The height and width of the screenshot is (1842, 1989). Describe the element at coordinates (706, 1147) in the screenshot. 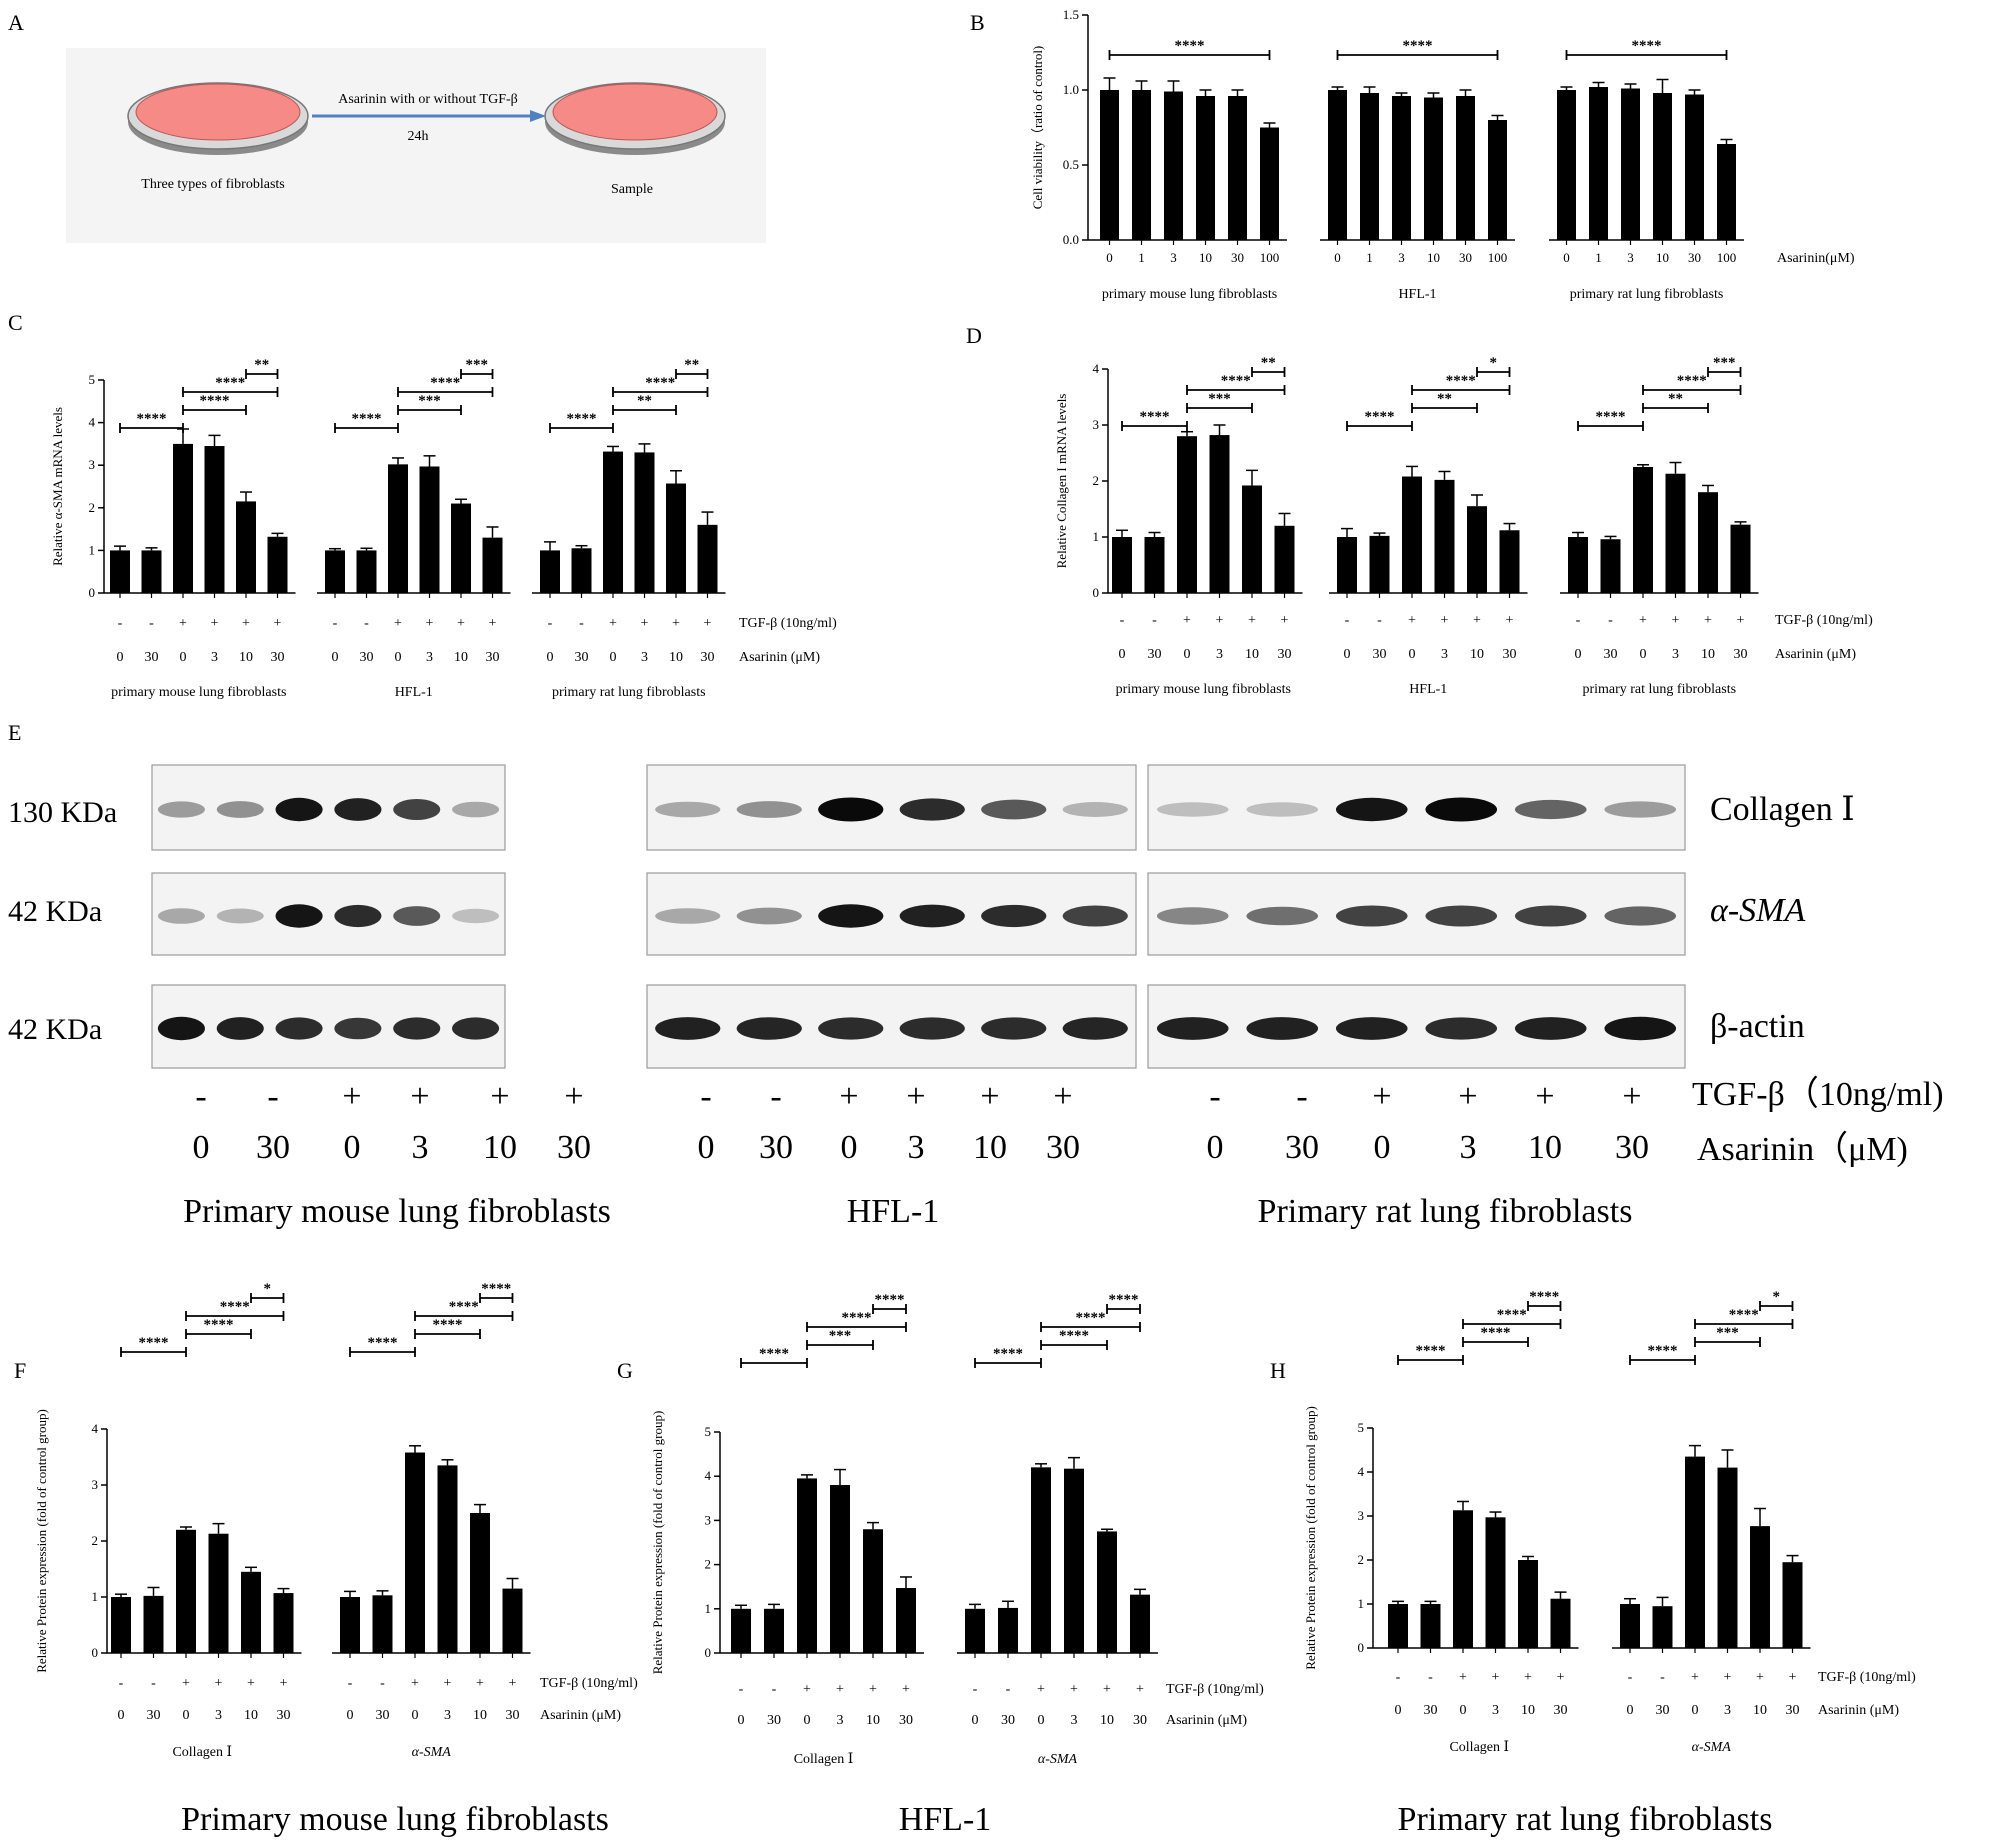

I see `wb-asarinin-dose: 0` at that location.